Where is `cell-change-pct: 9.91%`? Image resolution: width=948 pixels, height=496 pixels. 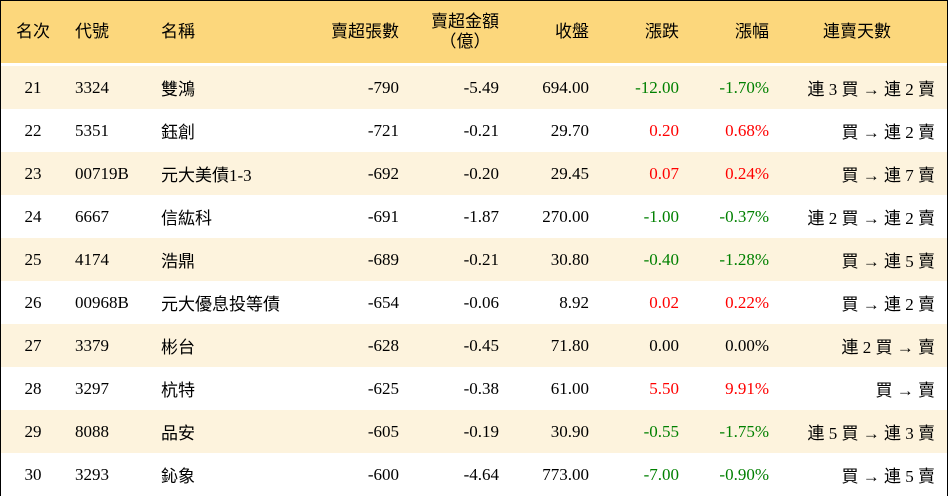 cell-change-pct: 9.91% is located at coordinates (747, 388).